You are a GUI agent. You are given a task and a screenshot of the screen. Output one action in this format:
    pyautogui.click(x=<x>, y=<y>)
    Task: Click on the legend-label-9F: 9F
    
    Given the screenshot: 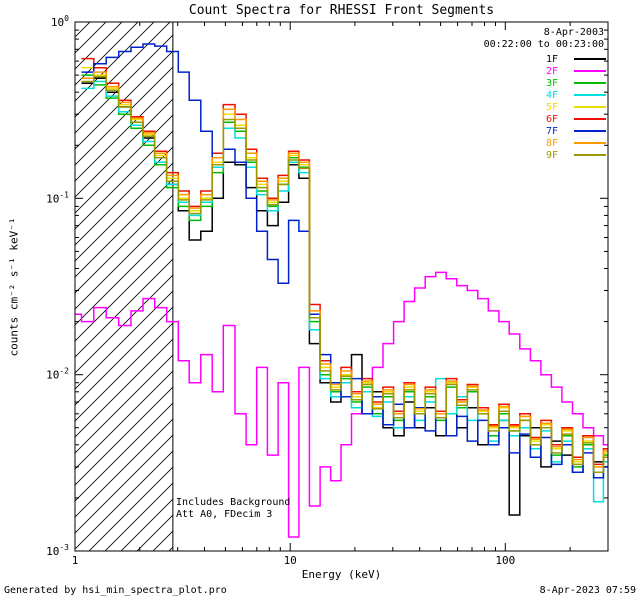 What is the action you would take?
    pyautogui.click(x=552, y=155)
    